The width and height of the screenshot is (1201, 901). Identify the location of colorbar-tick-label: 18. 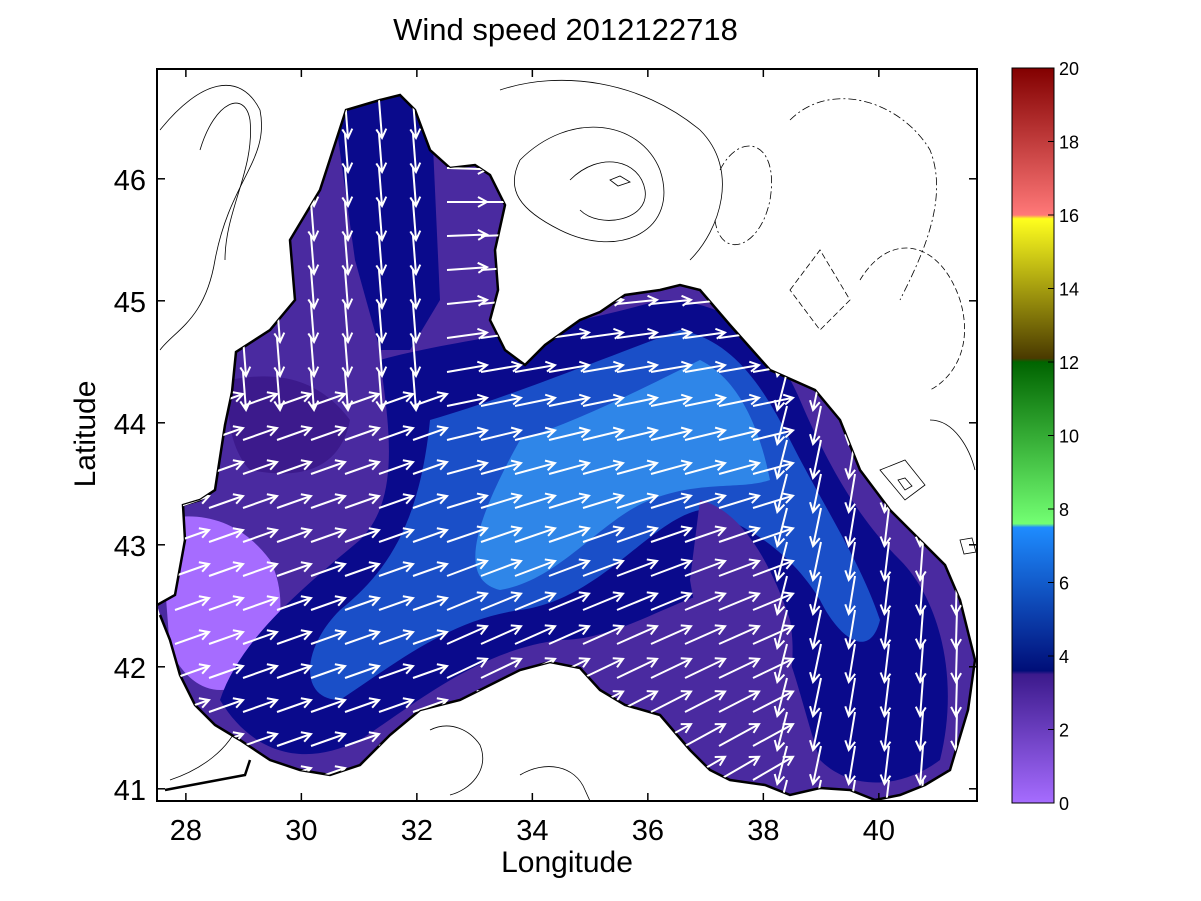
(1069, 143).